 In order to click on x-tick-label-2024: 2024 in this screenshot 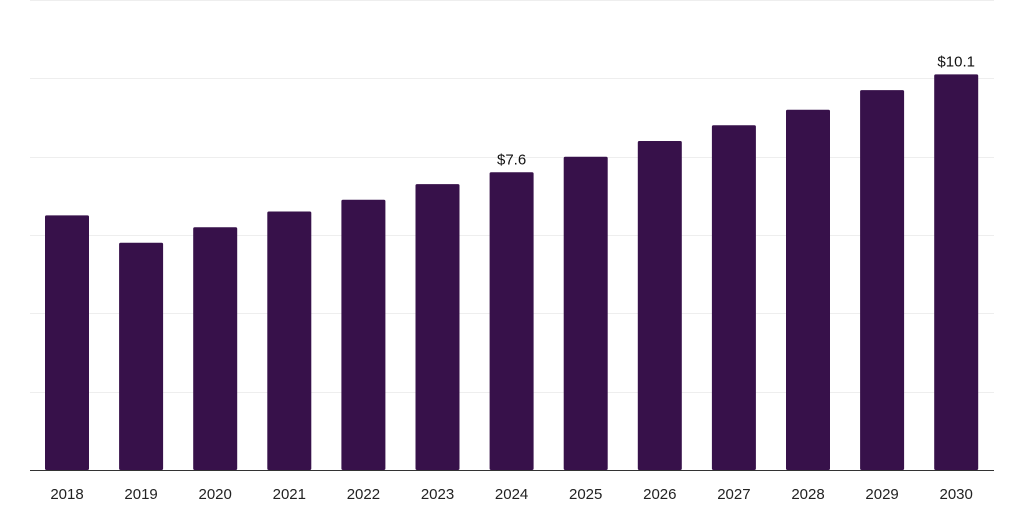, I will do `click(511, 494)`.